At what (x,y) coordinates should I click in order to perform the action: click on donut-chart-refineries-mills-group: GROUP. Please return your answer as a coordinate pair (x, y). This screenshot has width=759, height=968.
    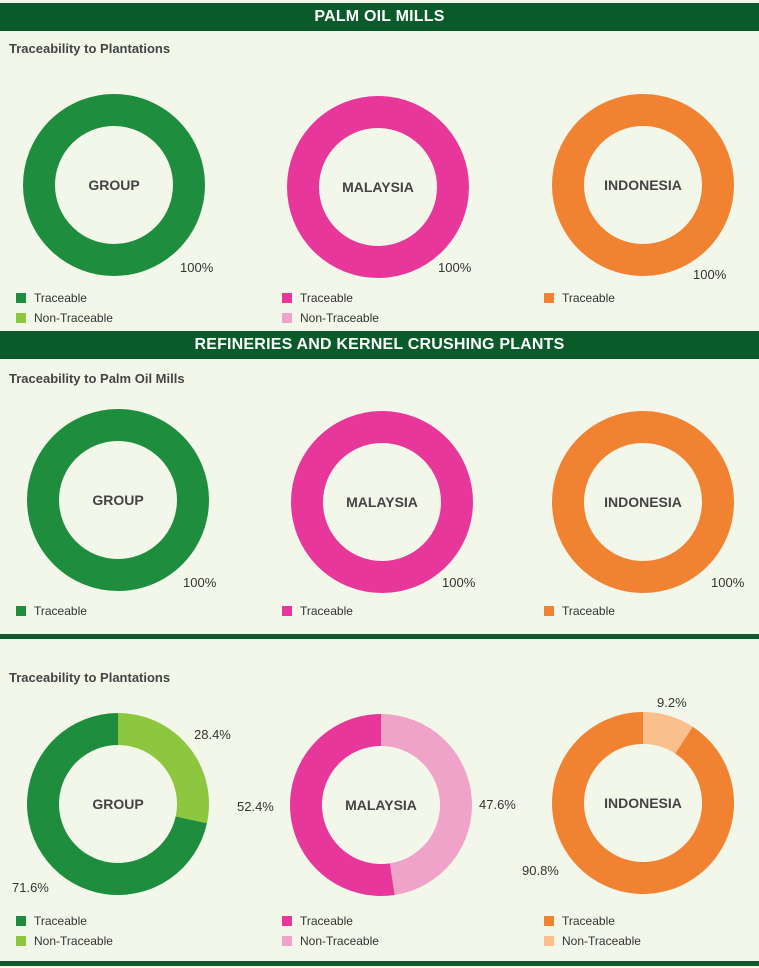
    Looking at the image, I should click on (118, 500).